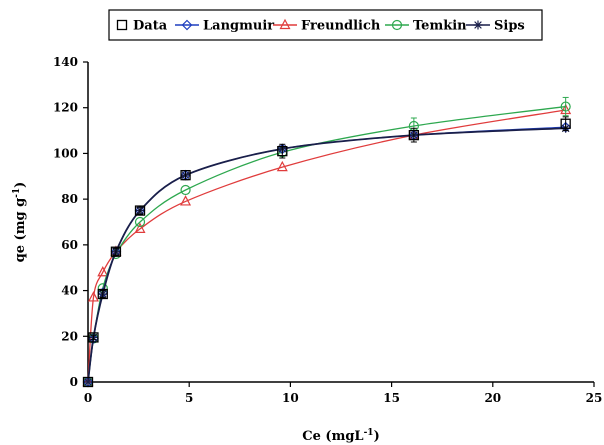  Describe the element at coordinates (189, 398) in the screenshot. I see `x-tick-label: 5` at that location.